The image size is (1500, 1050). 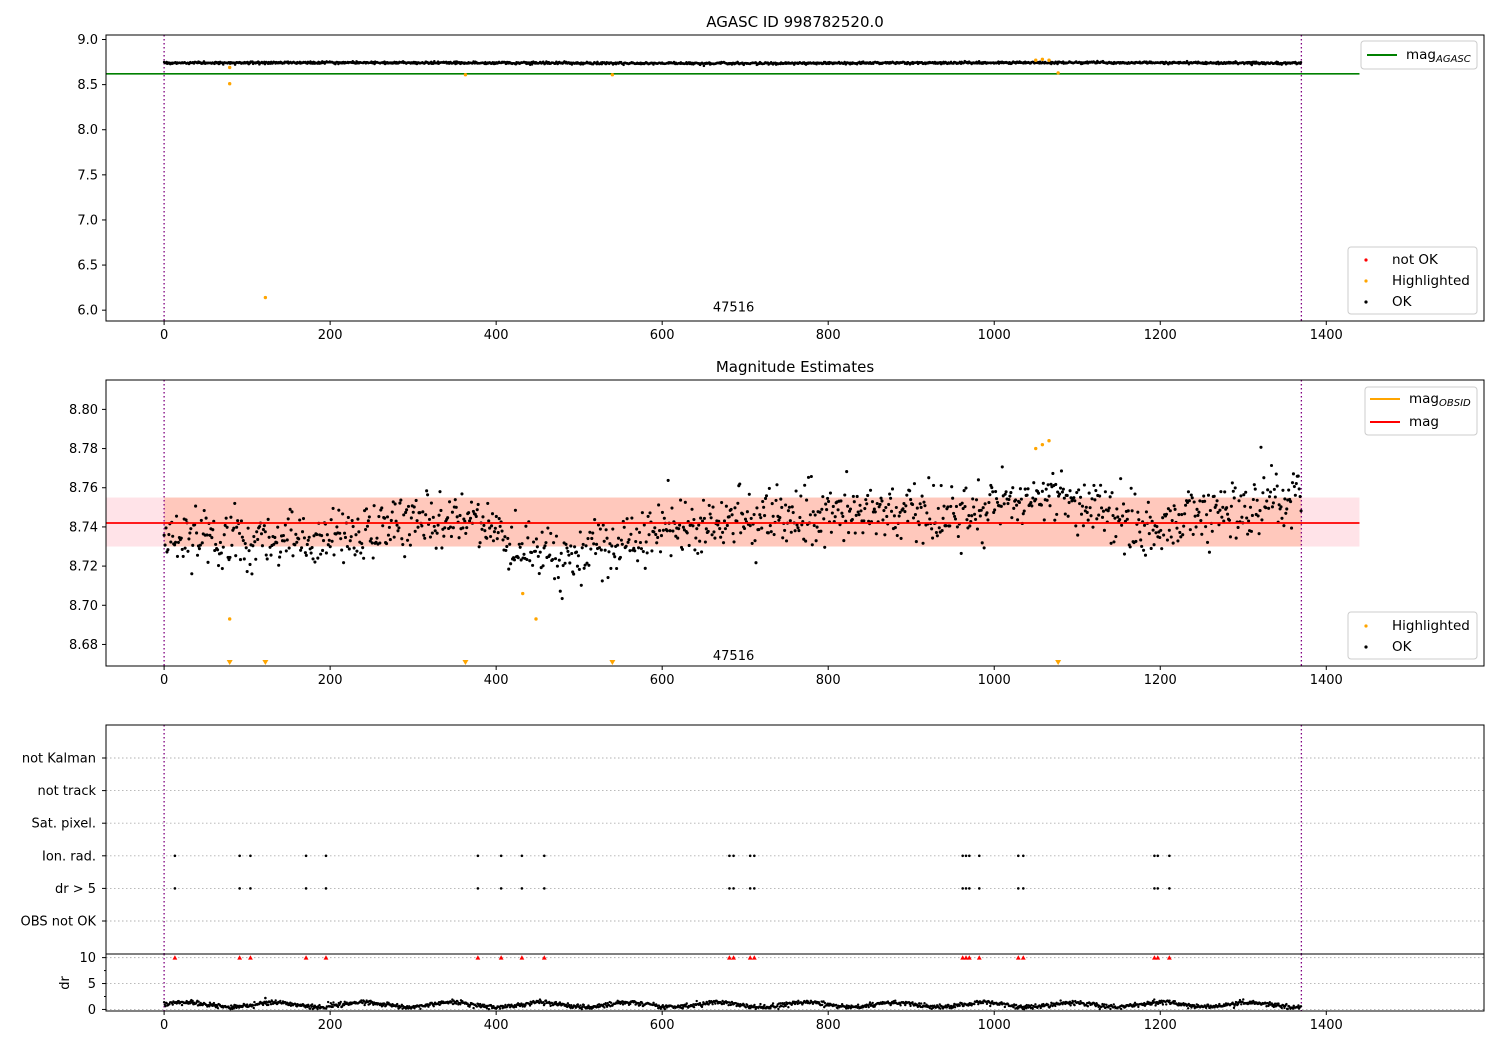 What do you see at coordinates (164, 680) in the screenshot?
I see `estimates-x-tick-label: 0` at bounding box center [164, 680].